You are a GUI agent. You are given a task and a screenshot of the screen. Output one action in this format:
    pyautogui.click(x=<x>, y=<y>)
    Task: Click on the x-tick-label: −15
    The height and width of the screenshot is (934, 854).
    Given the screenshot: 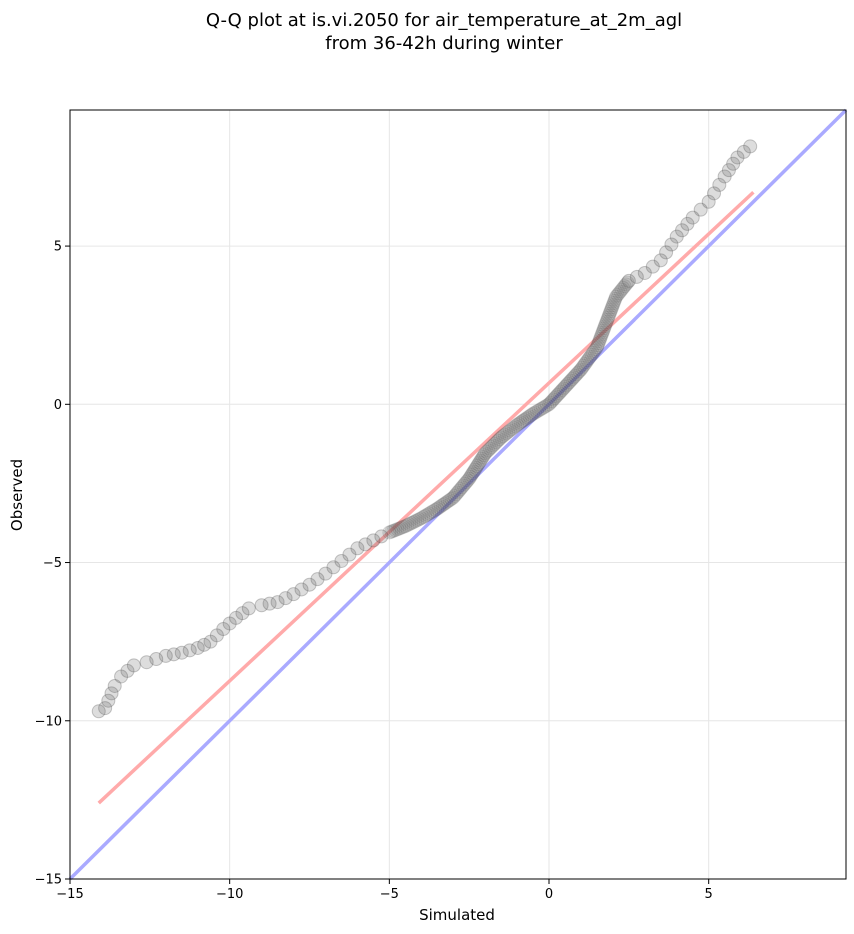 What is the action you would take?
    pyautogui.click(x=69, y=894)
    